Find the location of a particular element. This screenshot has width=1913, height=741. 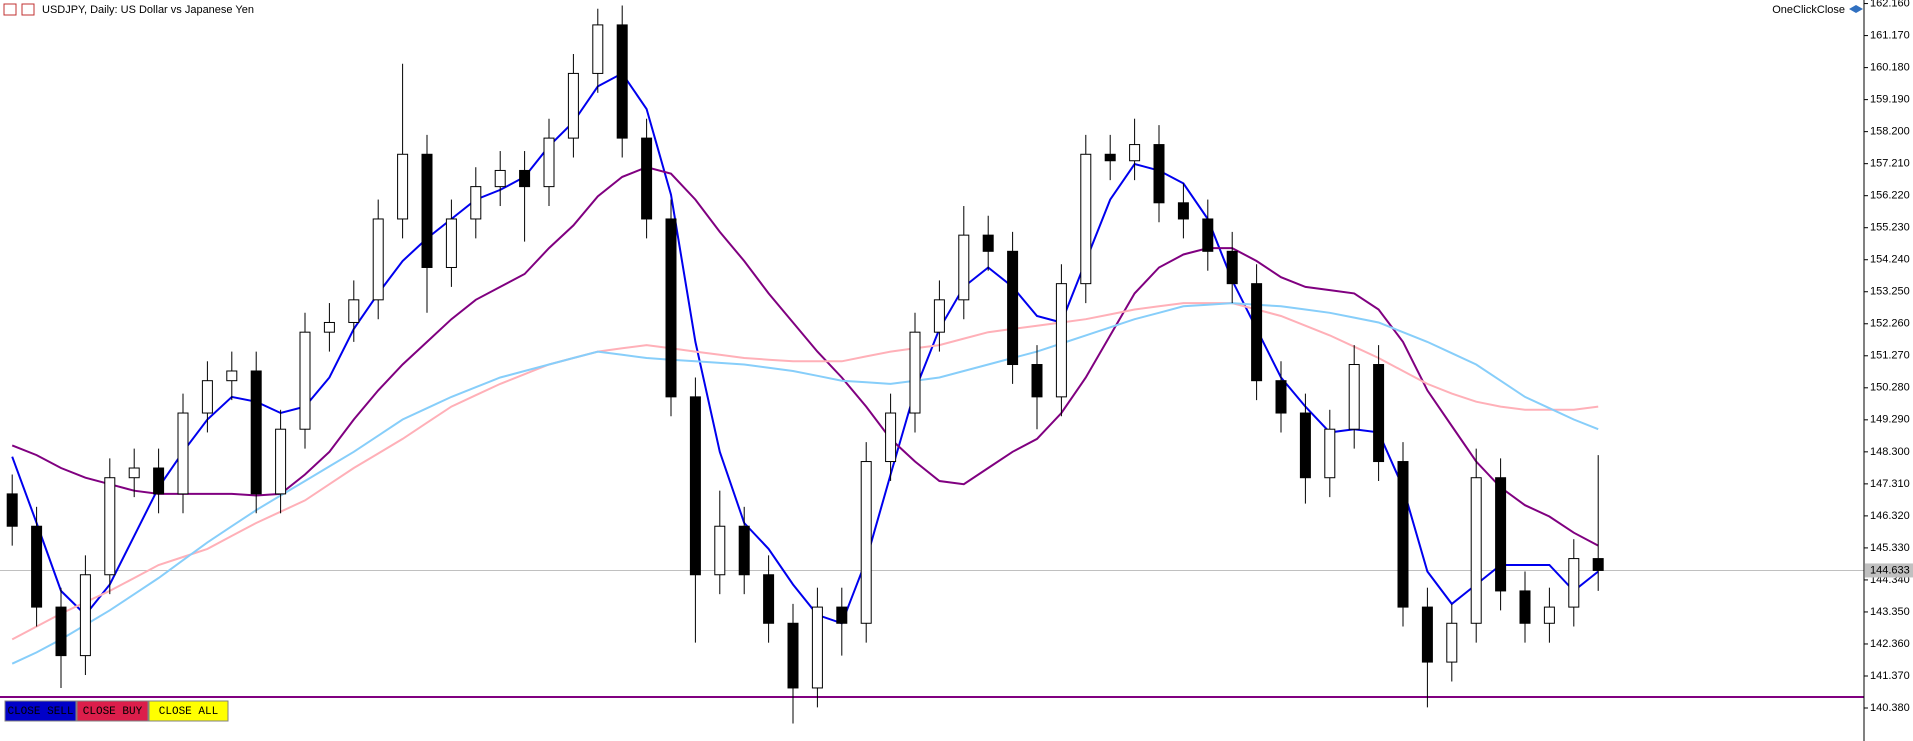

y-tick-label: 149.290 is located at coordinates (1890, 420).